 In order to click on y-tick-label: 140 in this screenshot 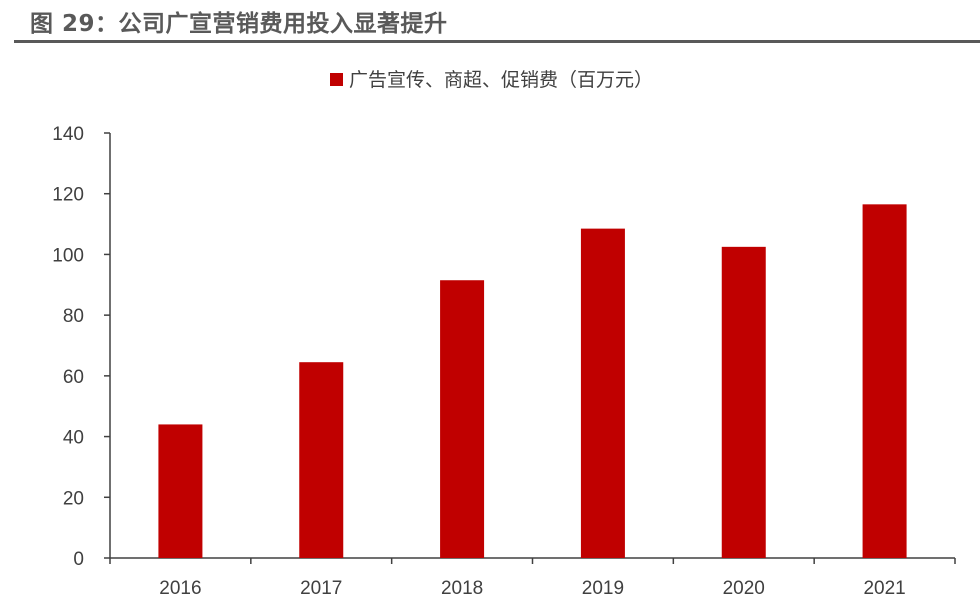, I will do `click(68, 134)`.